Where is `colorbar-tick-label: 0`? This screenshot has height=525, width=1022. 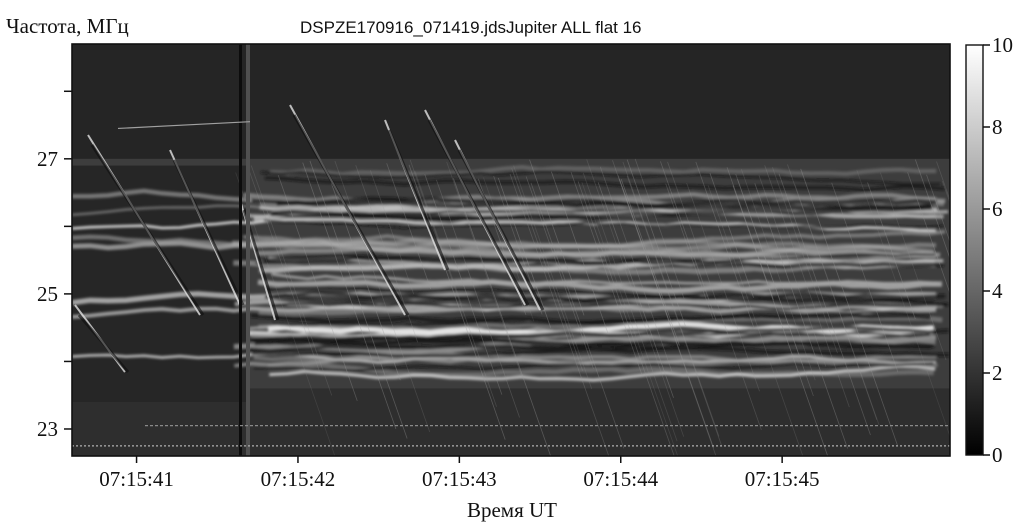
colorbar-tick-label: 0 is located at coordinates (997, 455).